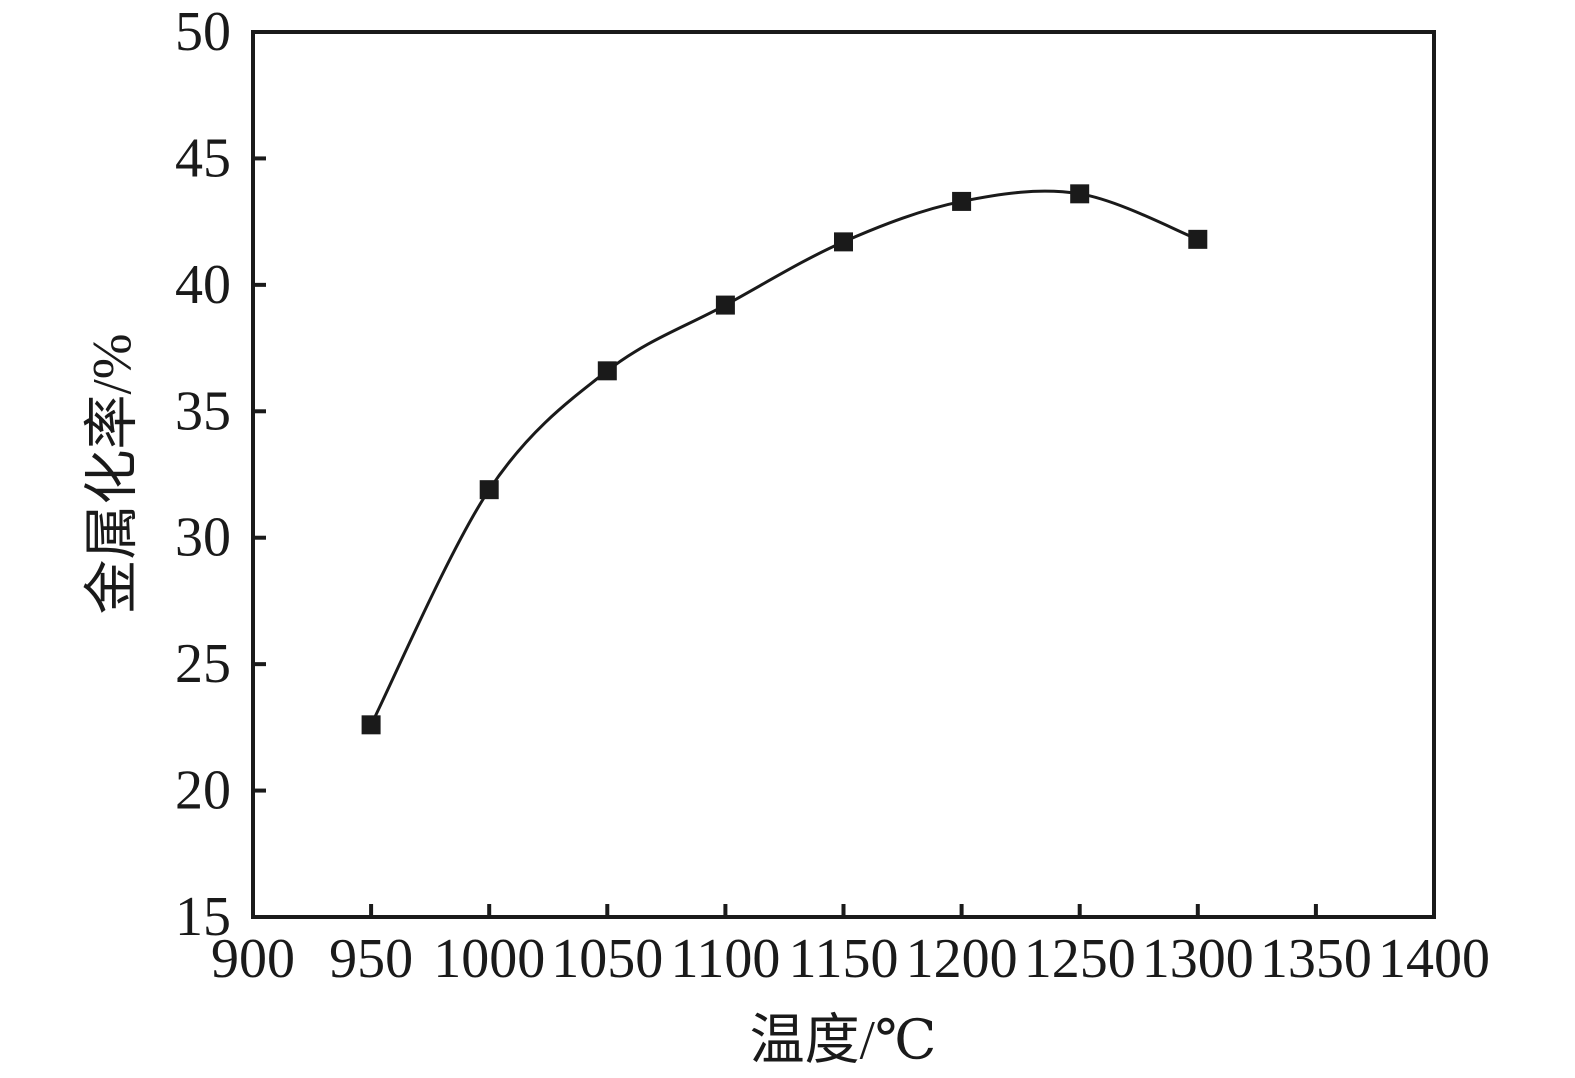 The image size is (1575, 1078). I want to click on y-tick-label: 20, so click(203, 791).